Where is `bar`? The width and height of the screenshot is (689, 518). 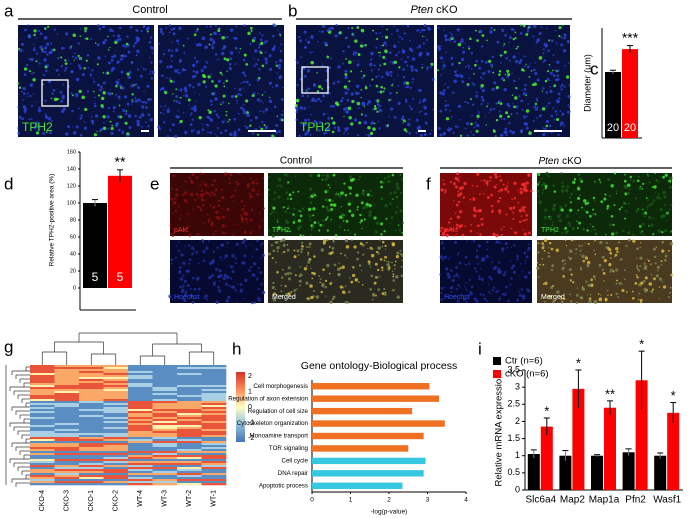 bar is located at coordinates (641, 435).